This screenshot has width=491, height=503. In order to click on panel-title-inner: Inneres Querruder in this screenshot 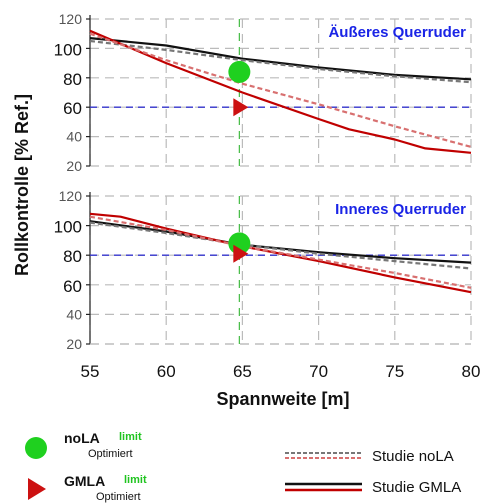, I will do `click(400, 209)`.